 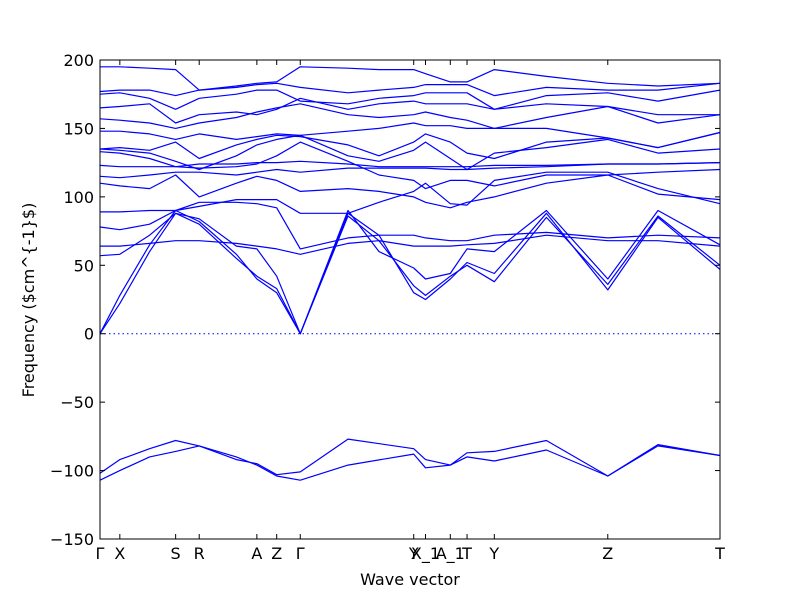 I want to click on y-tick-label: −50, so click(x=77, y=402).